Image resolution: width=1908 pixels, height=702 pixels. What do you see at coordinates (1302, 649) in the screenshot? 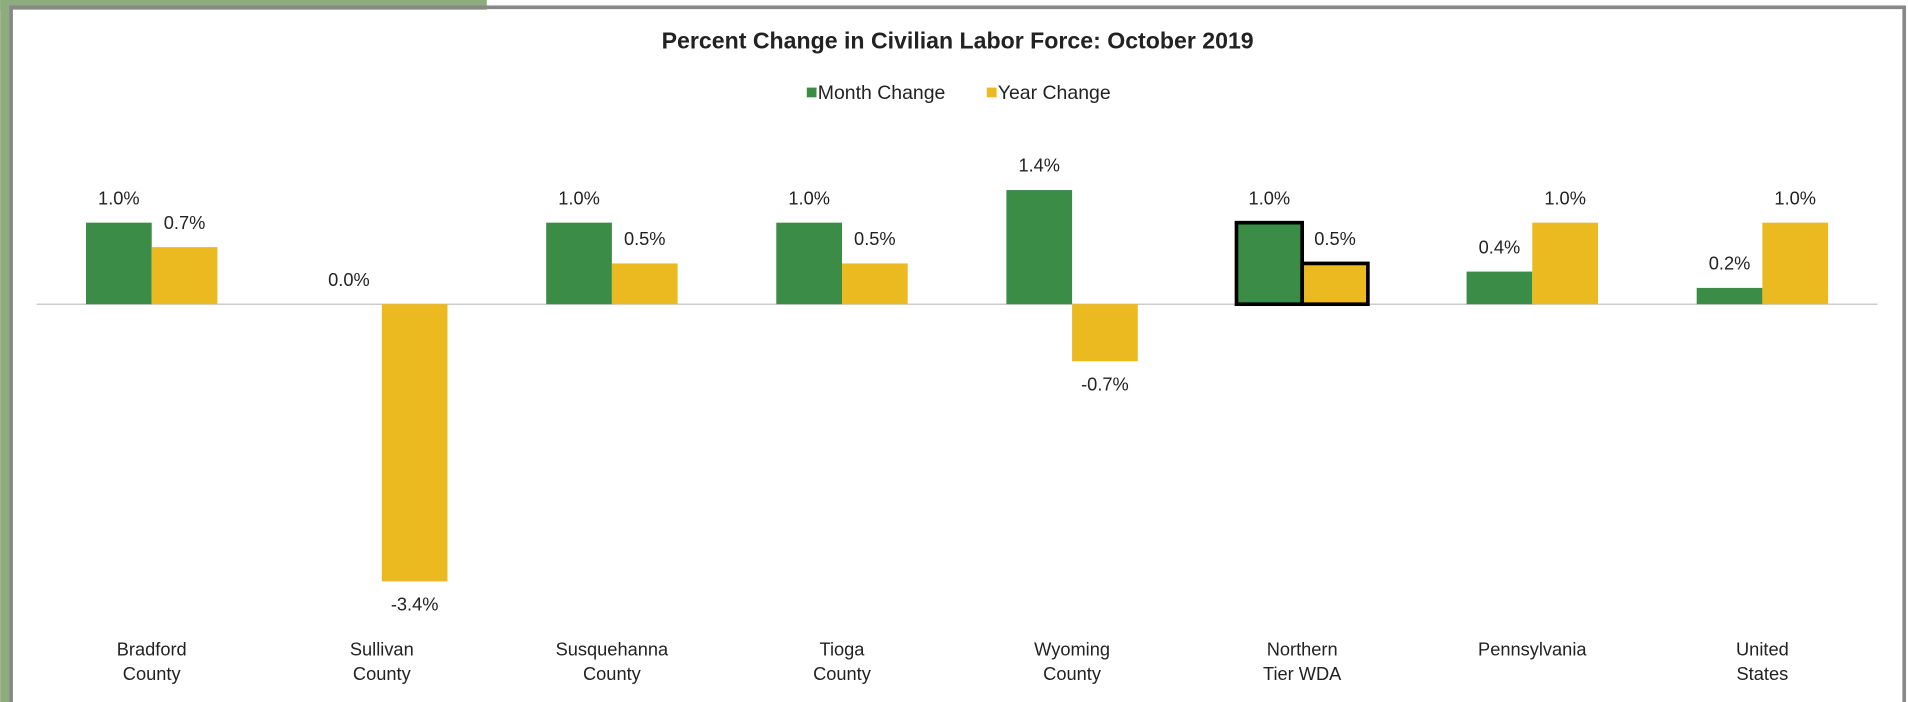
I see `x-tick-label: Northern` at bounding box center [1302, 649].